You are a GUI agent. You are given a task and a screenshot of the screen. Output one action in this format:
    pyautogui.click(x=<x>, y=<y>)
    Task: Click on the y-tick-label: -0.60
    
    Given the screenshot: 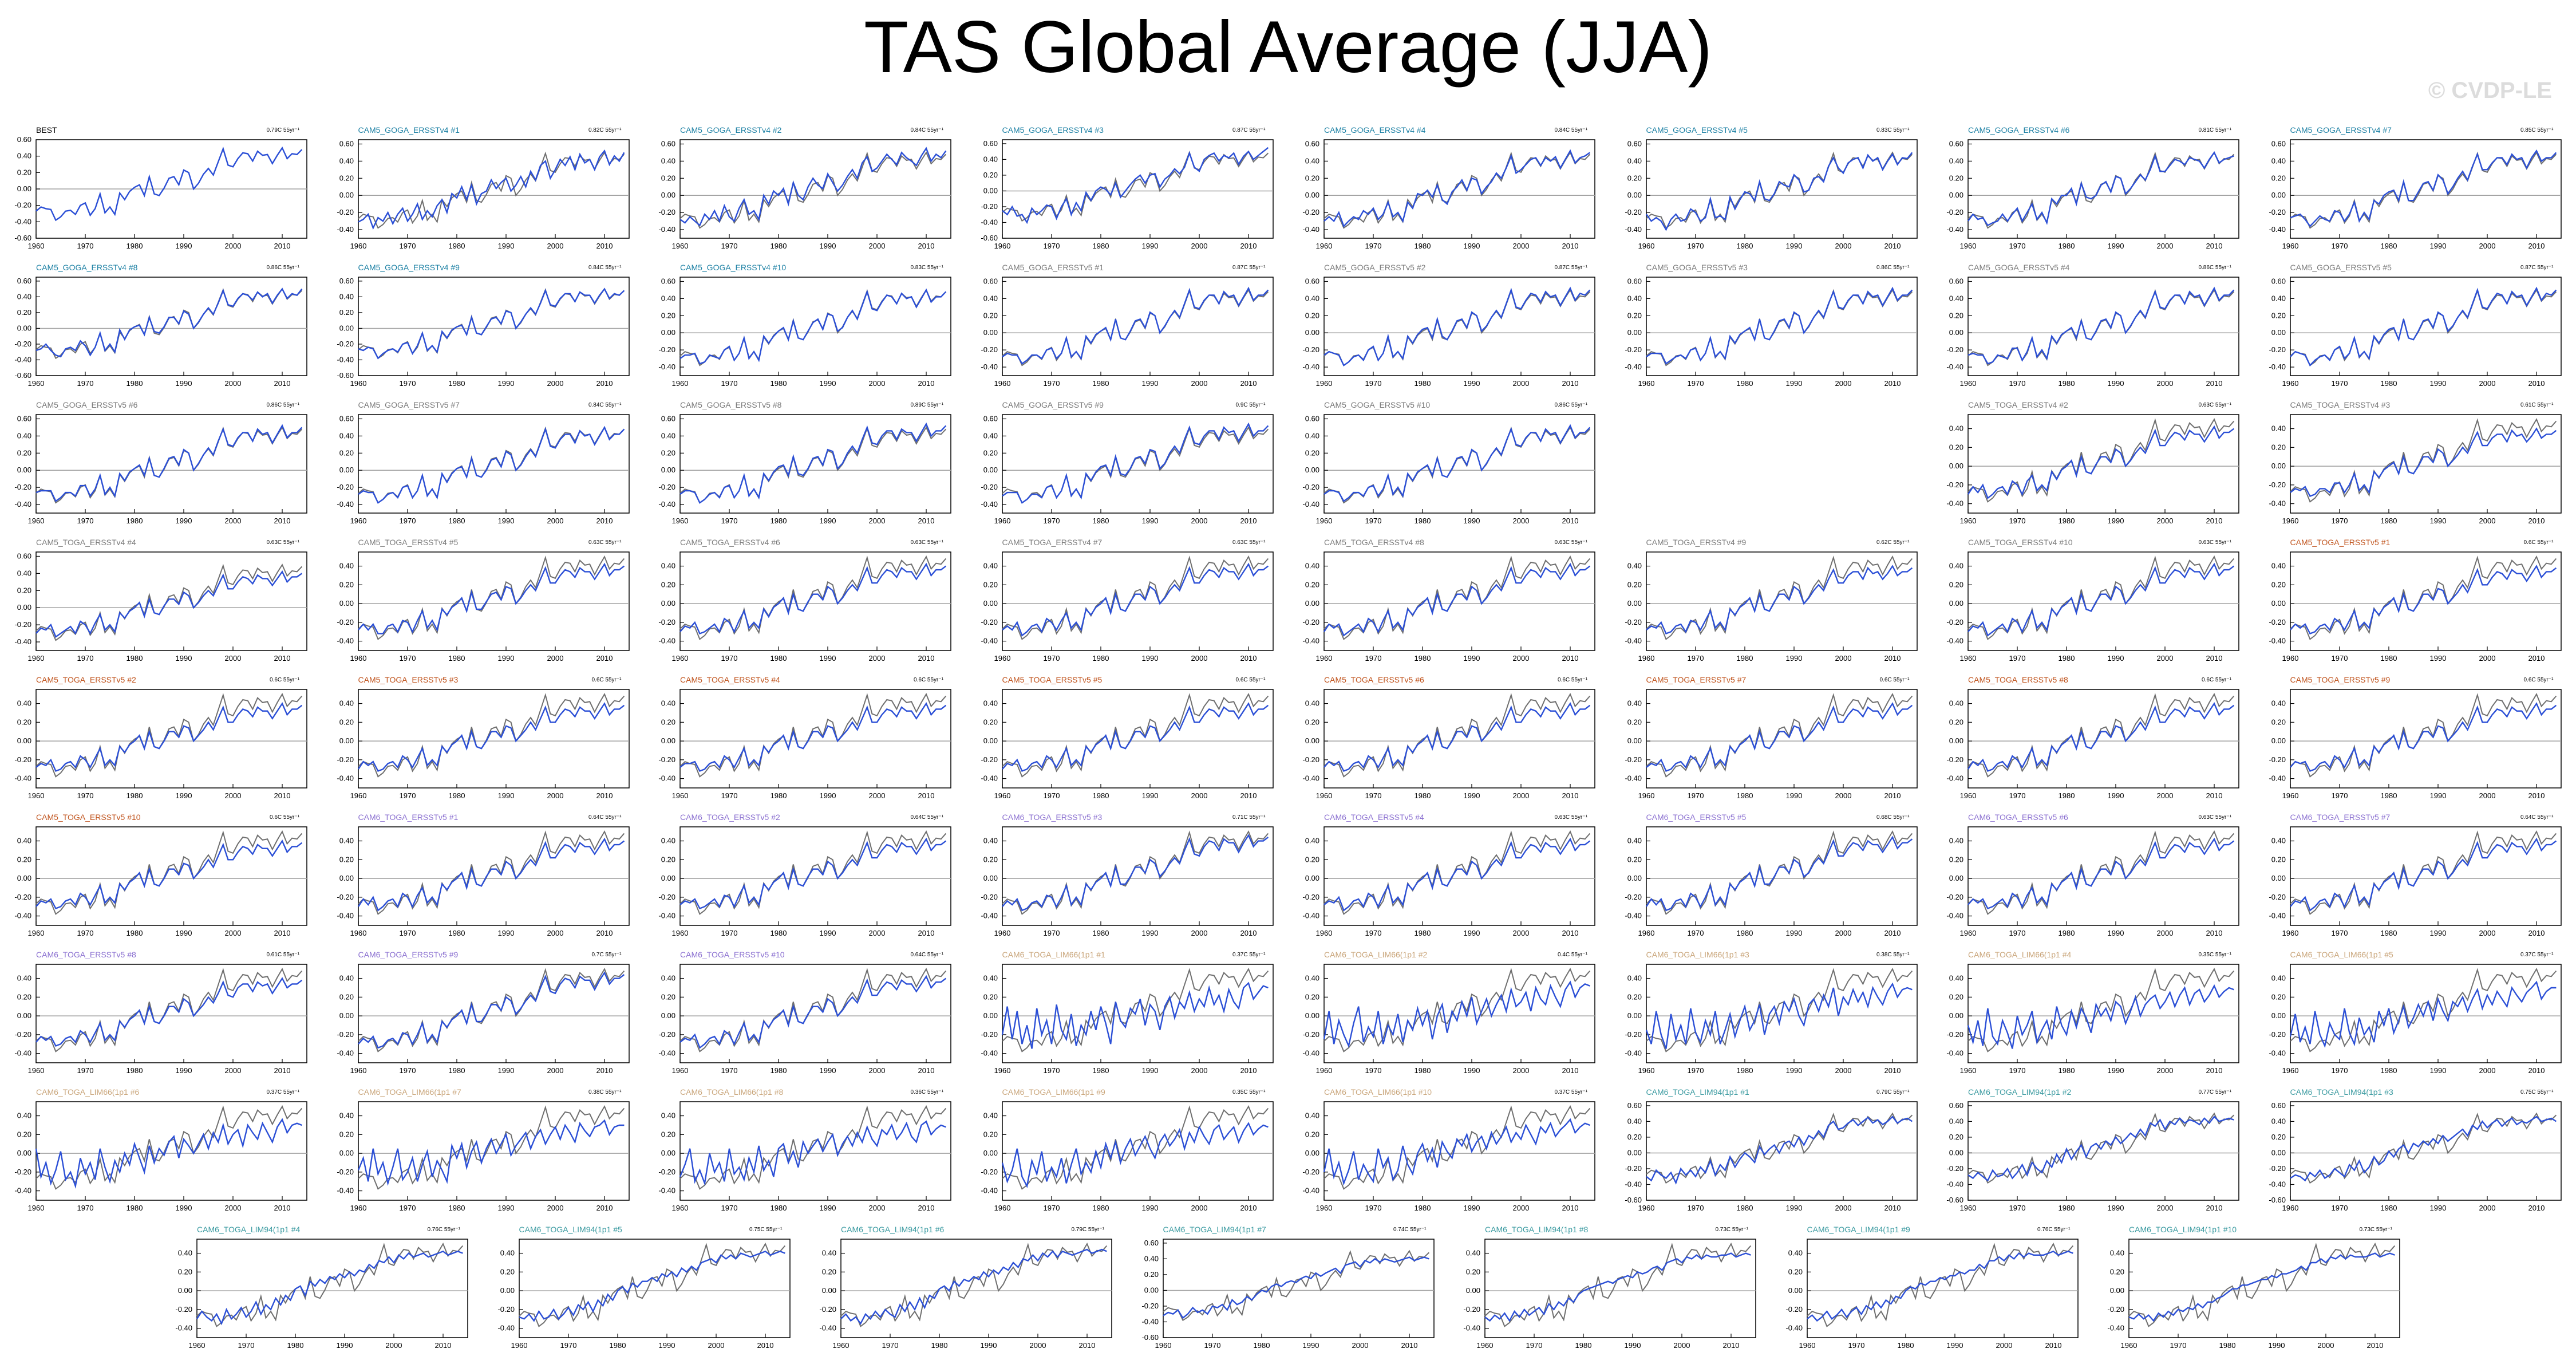 What is the action you would take?
    pyautogui.click(x=22, y=238)
    